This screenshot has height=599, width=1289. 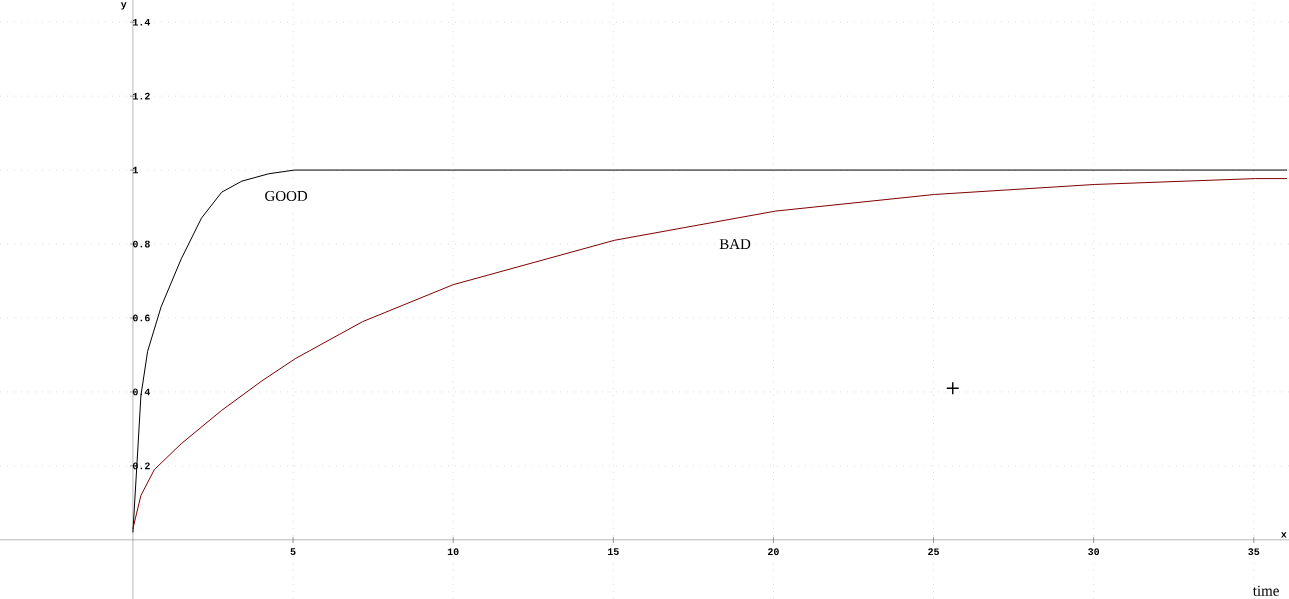 I want to click on x-tick-label: 30, so click(x=1094, y=552).